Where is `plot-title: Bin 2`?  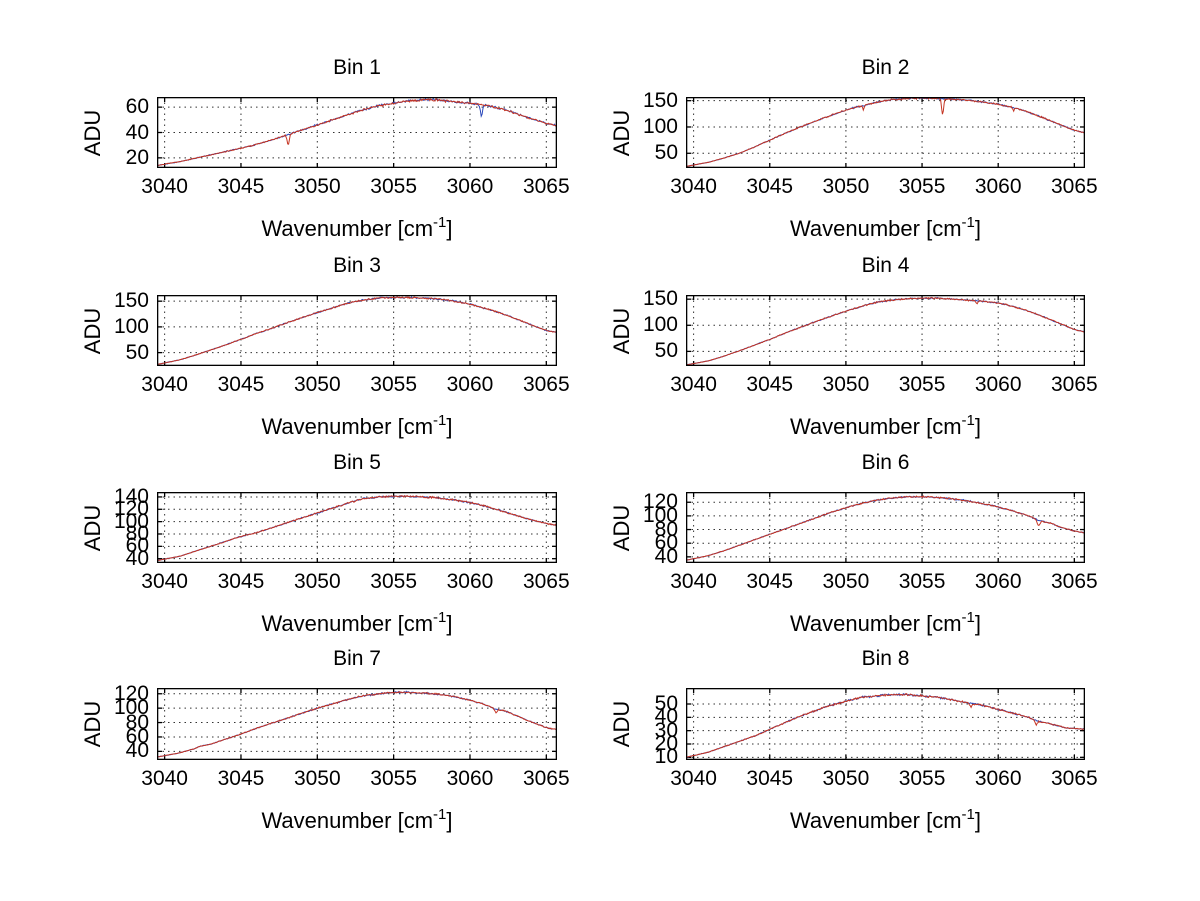
plot-title: Bin 2 is located at coordinates (885, 67).